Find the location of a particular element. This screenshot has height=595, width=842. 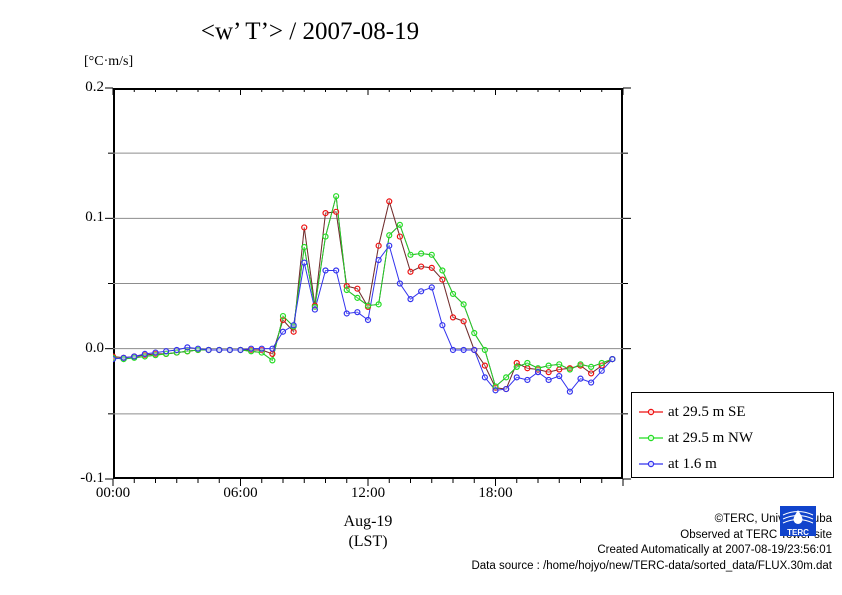

legend-item: at 29.5 m SE is located at coordinates (735, 412).